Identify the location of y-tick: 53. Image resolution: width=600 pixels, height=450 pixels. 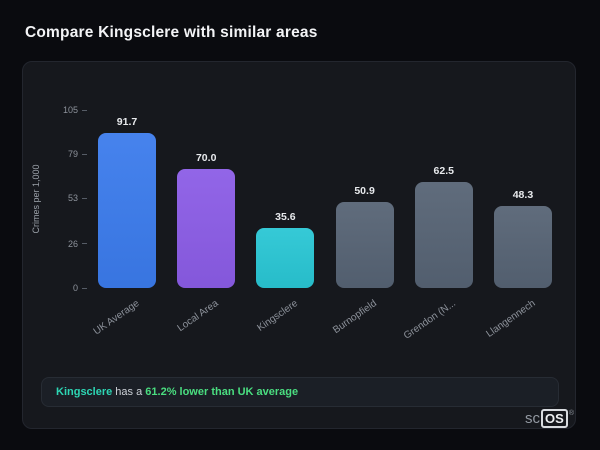
(77, 198).